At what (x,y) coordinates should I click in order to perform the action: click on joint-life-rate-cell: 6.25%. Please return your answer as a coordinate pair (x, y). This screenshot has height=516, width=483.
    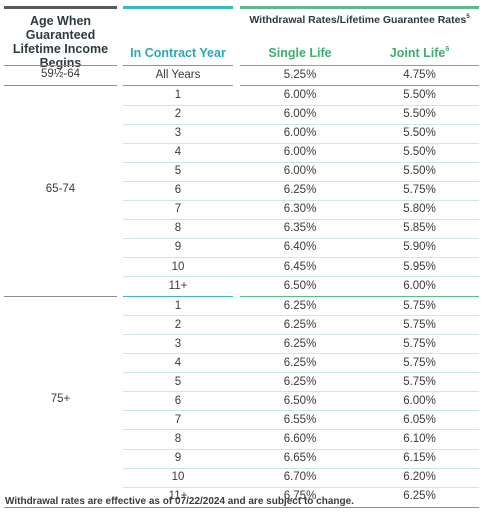
    Looking at the image, I should click on (419, 496).